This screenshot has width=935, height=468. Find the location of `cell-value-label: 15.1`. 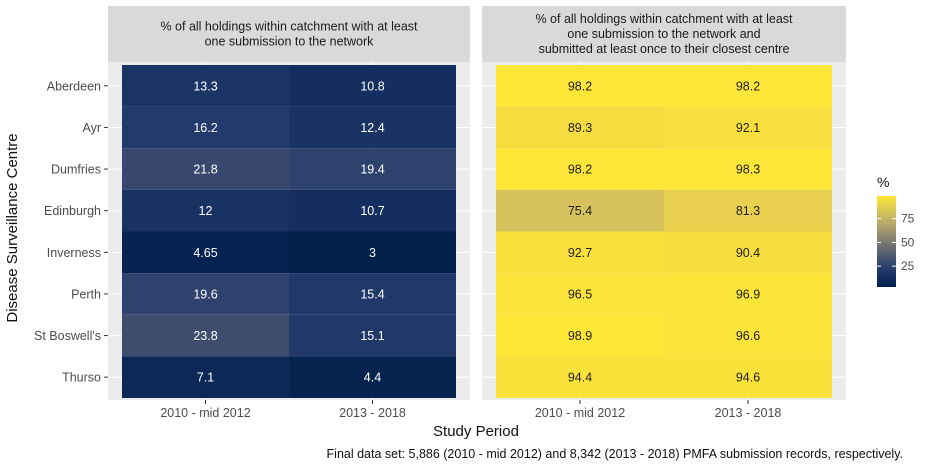

cell-value-label: 15.1 is located at coordinates (372, 336).